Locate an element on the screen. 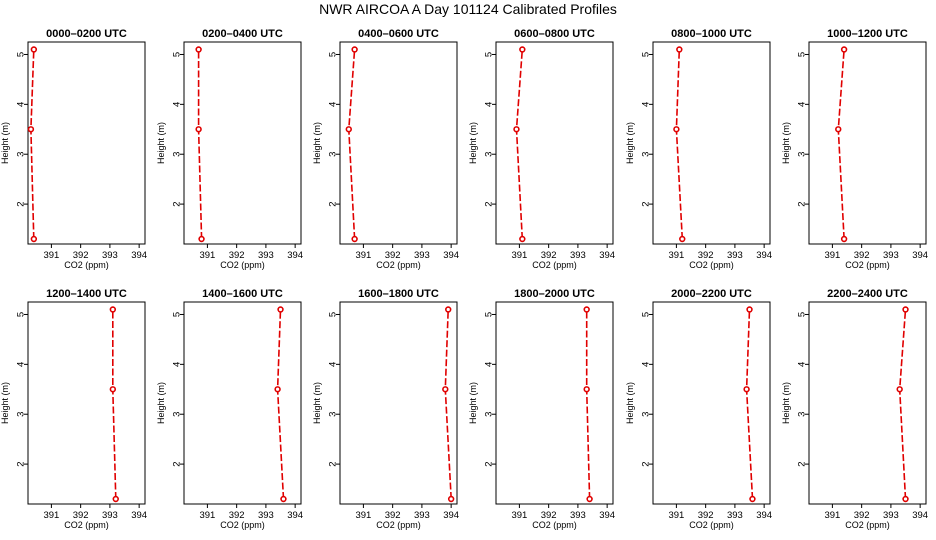  panel-title: 1400–1600 UTC is located at coordinates (242, 294).